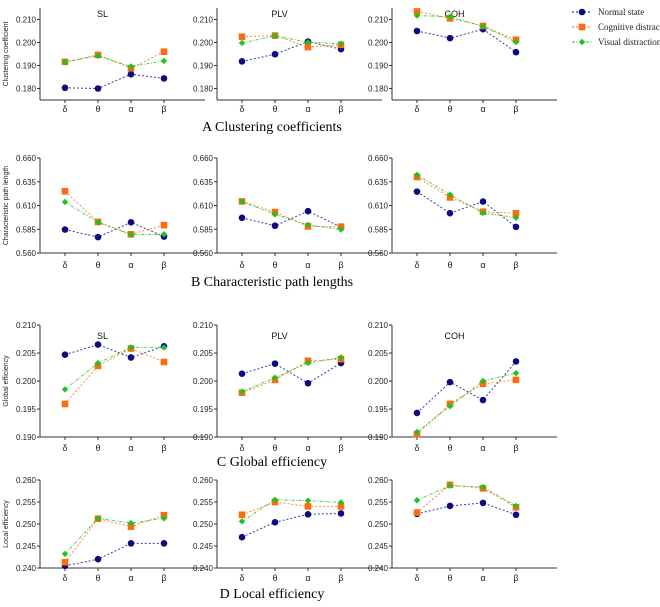  What do you see at coordinates (616, 42) in the screenshot?
I see `legend-item: Visual distraction` at bounding box center [616, 42].